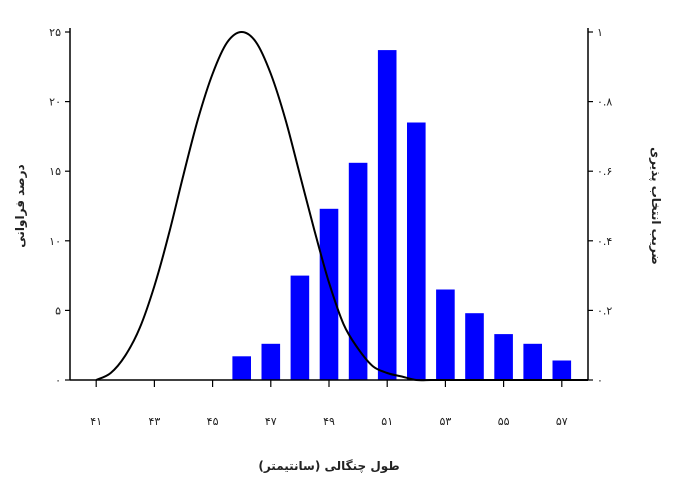  Describe the element at coordinates (604, 241) in the screenshot. I see `y-right-tick-label: ۰.۴` at that location.